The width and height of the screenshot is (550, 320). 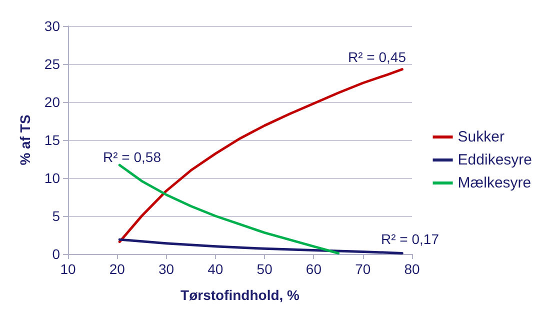 What do you see at coordinates (264, 269) in the screenshot?
I see `x-tick-label: 50` at bounding box center [264, 269].